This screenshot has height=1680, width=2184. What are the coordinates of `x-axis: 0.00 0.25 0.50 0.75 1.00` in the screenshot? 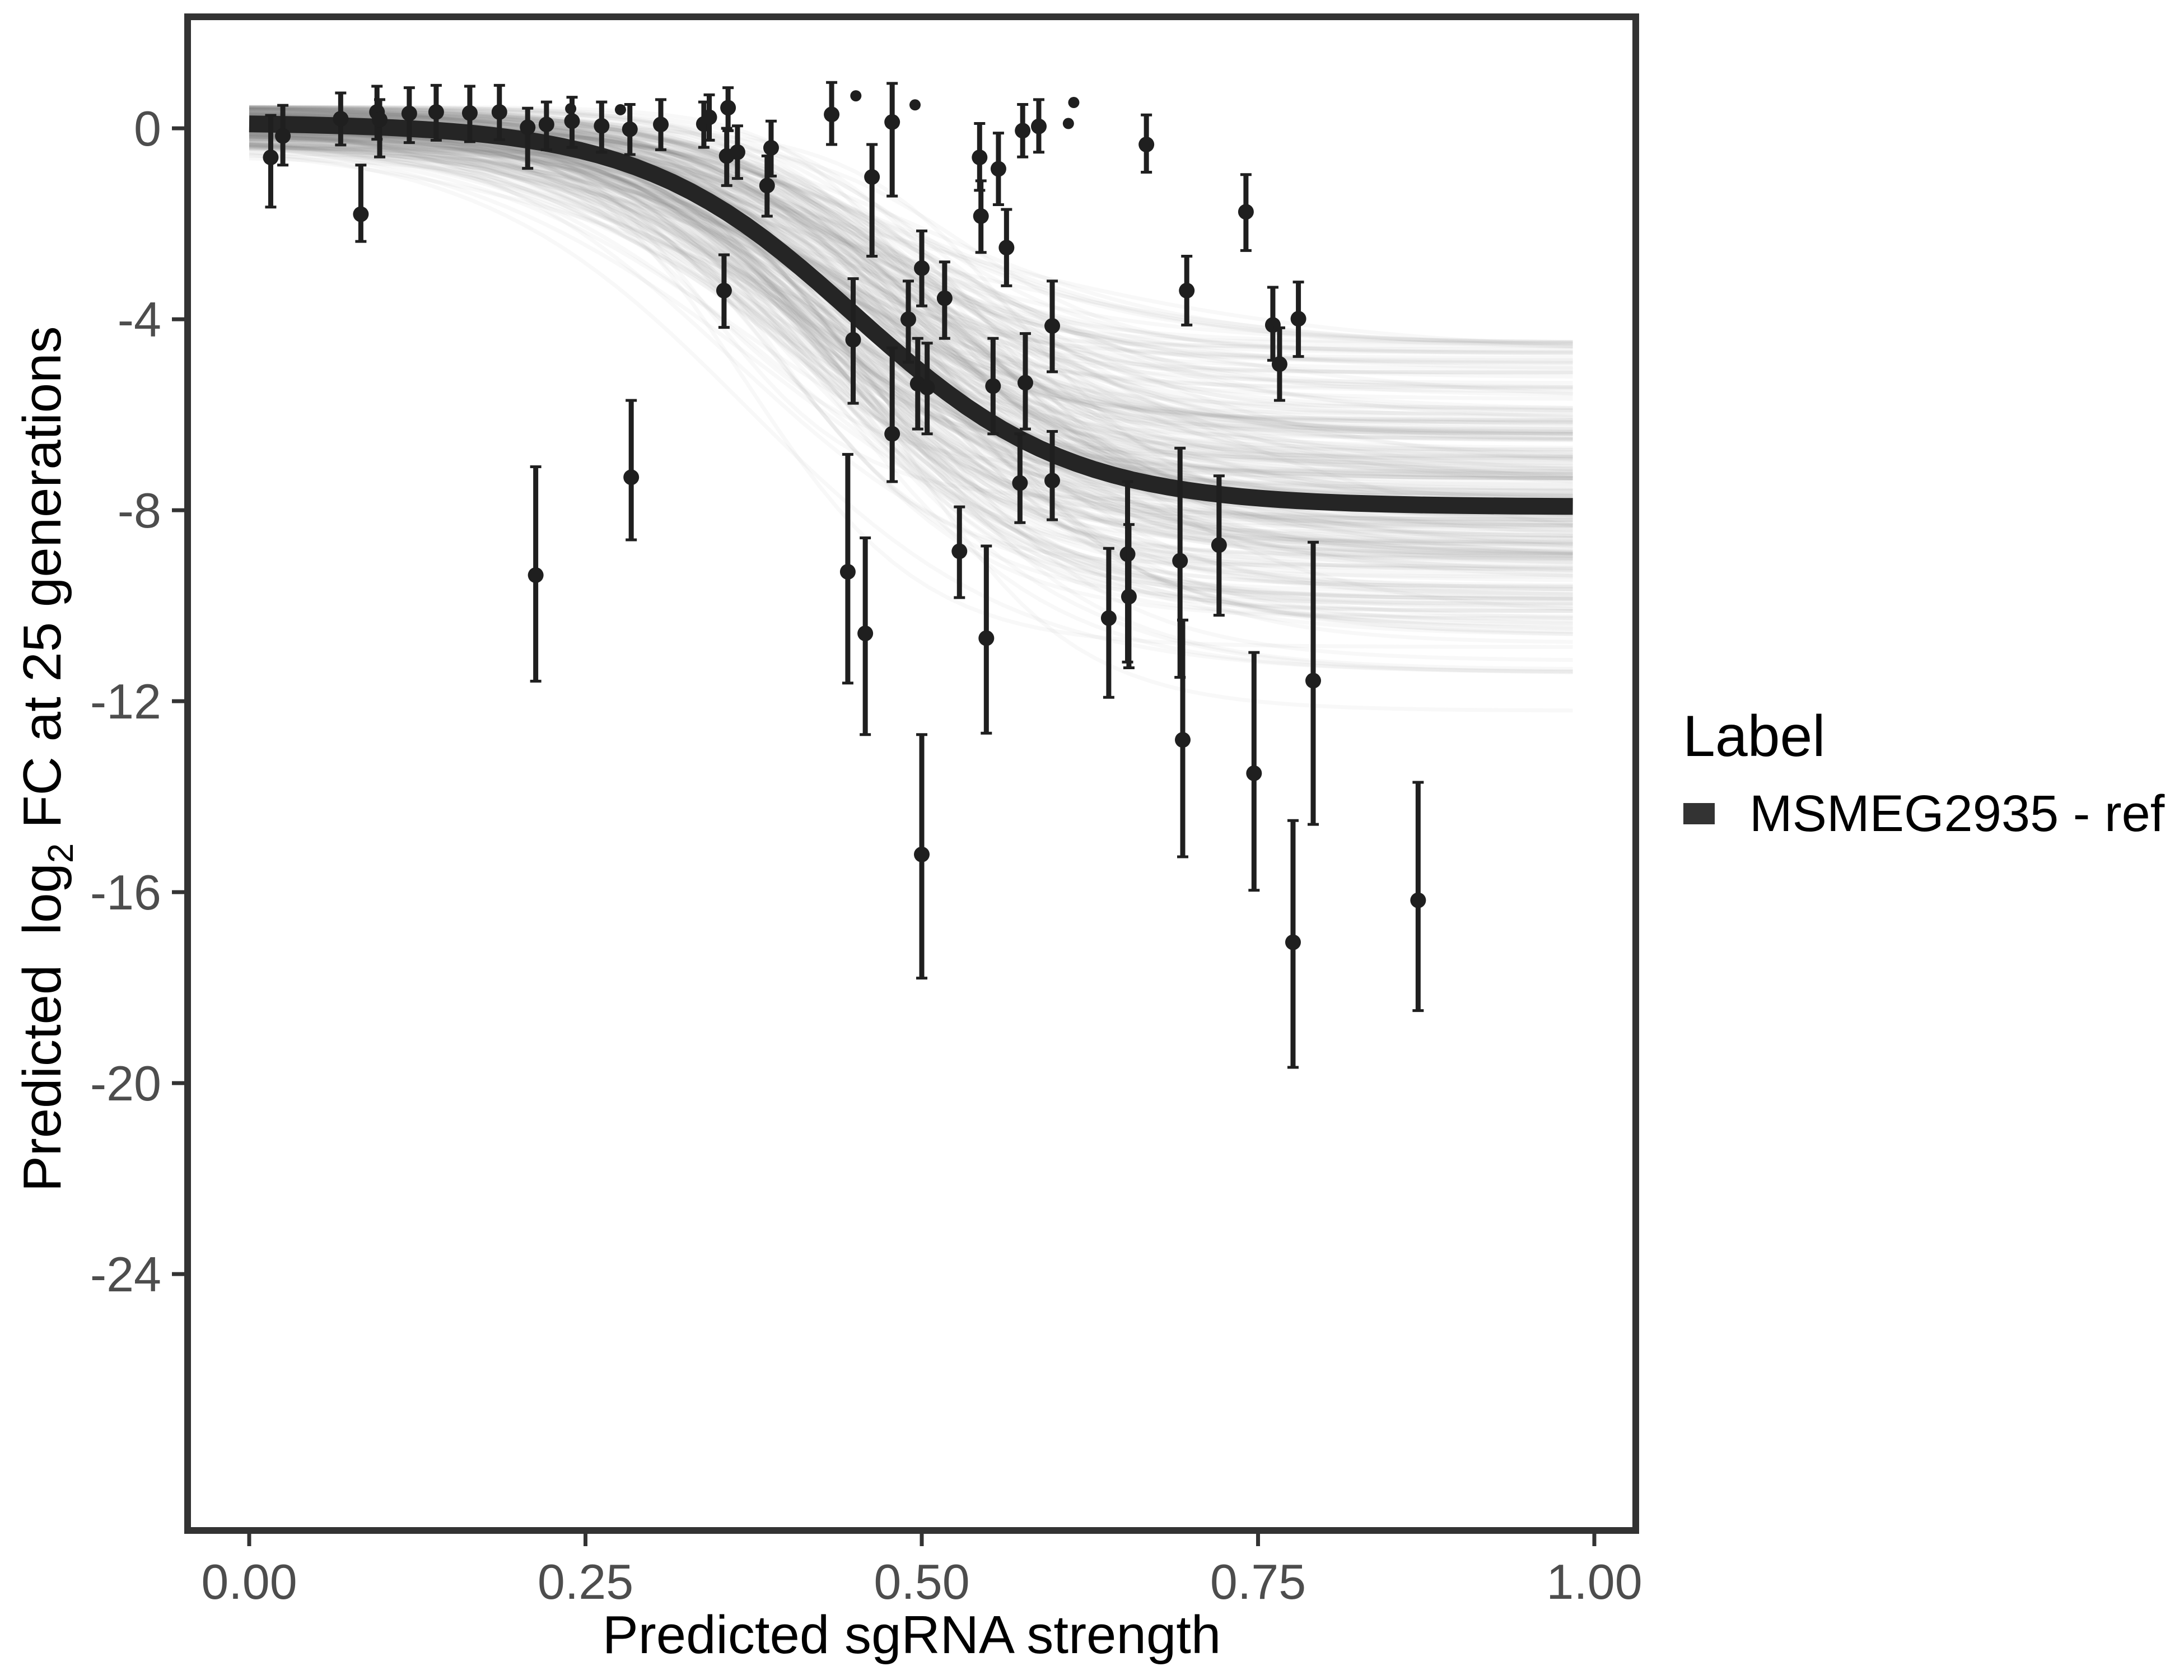 It's located at (922, 1570).